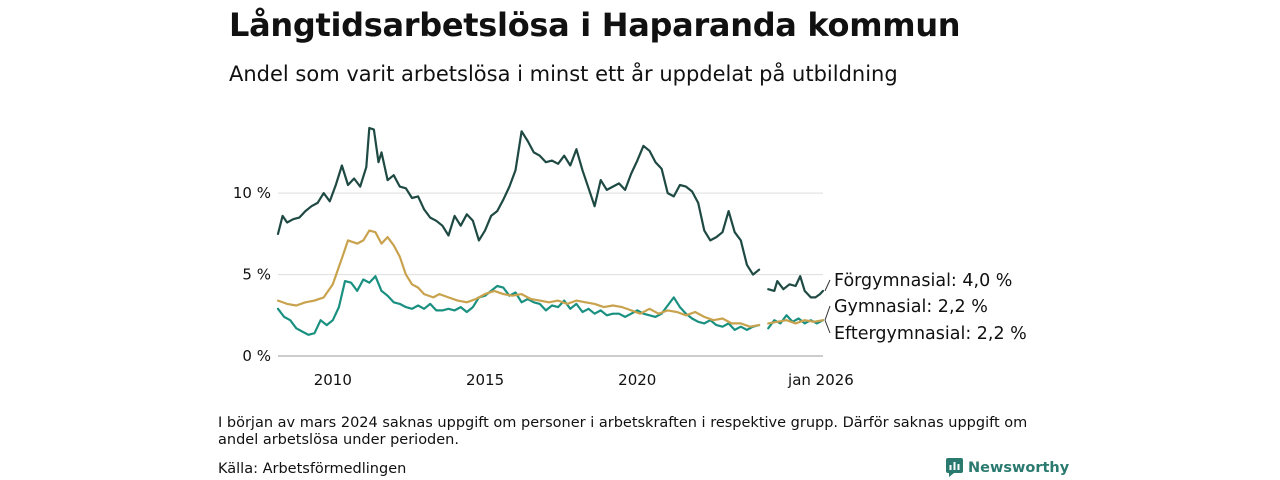 This screenshot has height=480, width=1280. What do you see at coordinates (930, 334) in the screenshot?
I see `series-label-eftergymnasial: Eftergymnasial: 2,2 %` at bounding box center [930, 334].